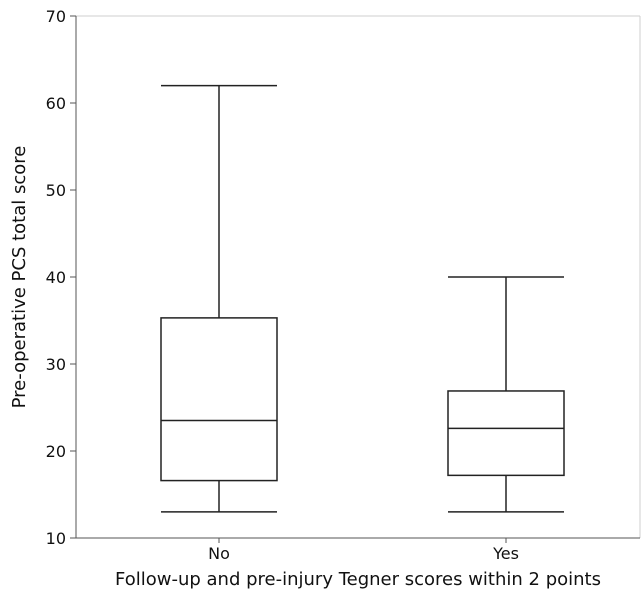 The width and height of the screenshot is (644, 592). What do you see at coordinates (56, 538) in the screenshot?
I see `y-tick-label: 10` at bounding box center [56, 538].